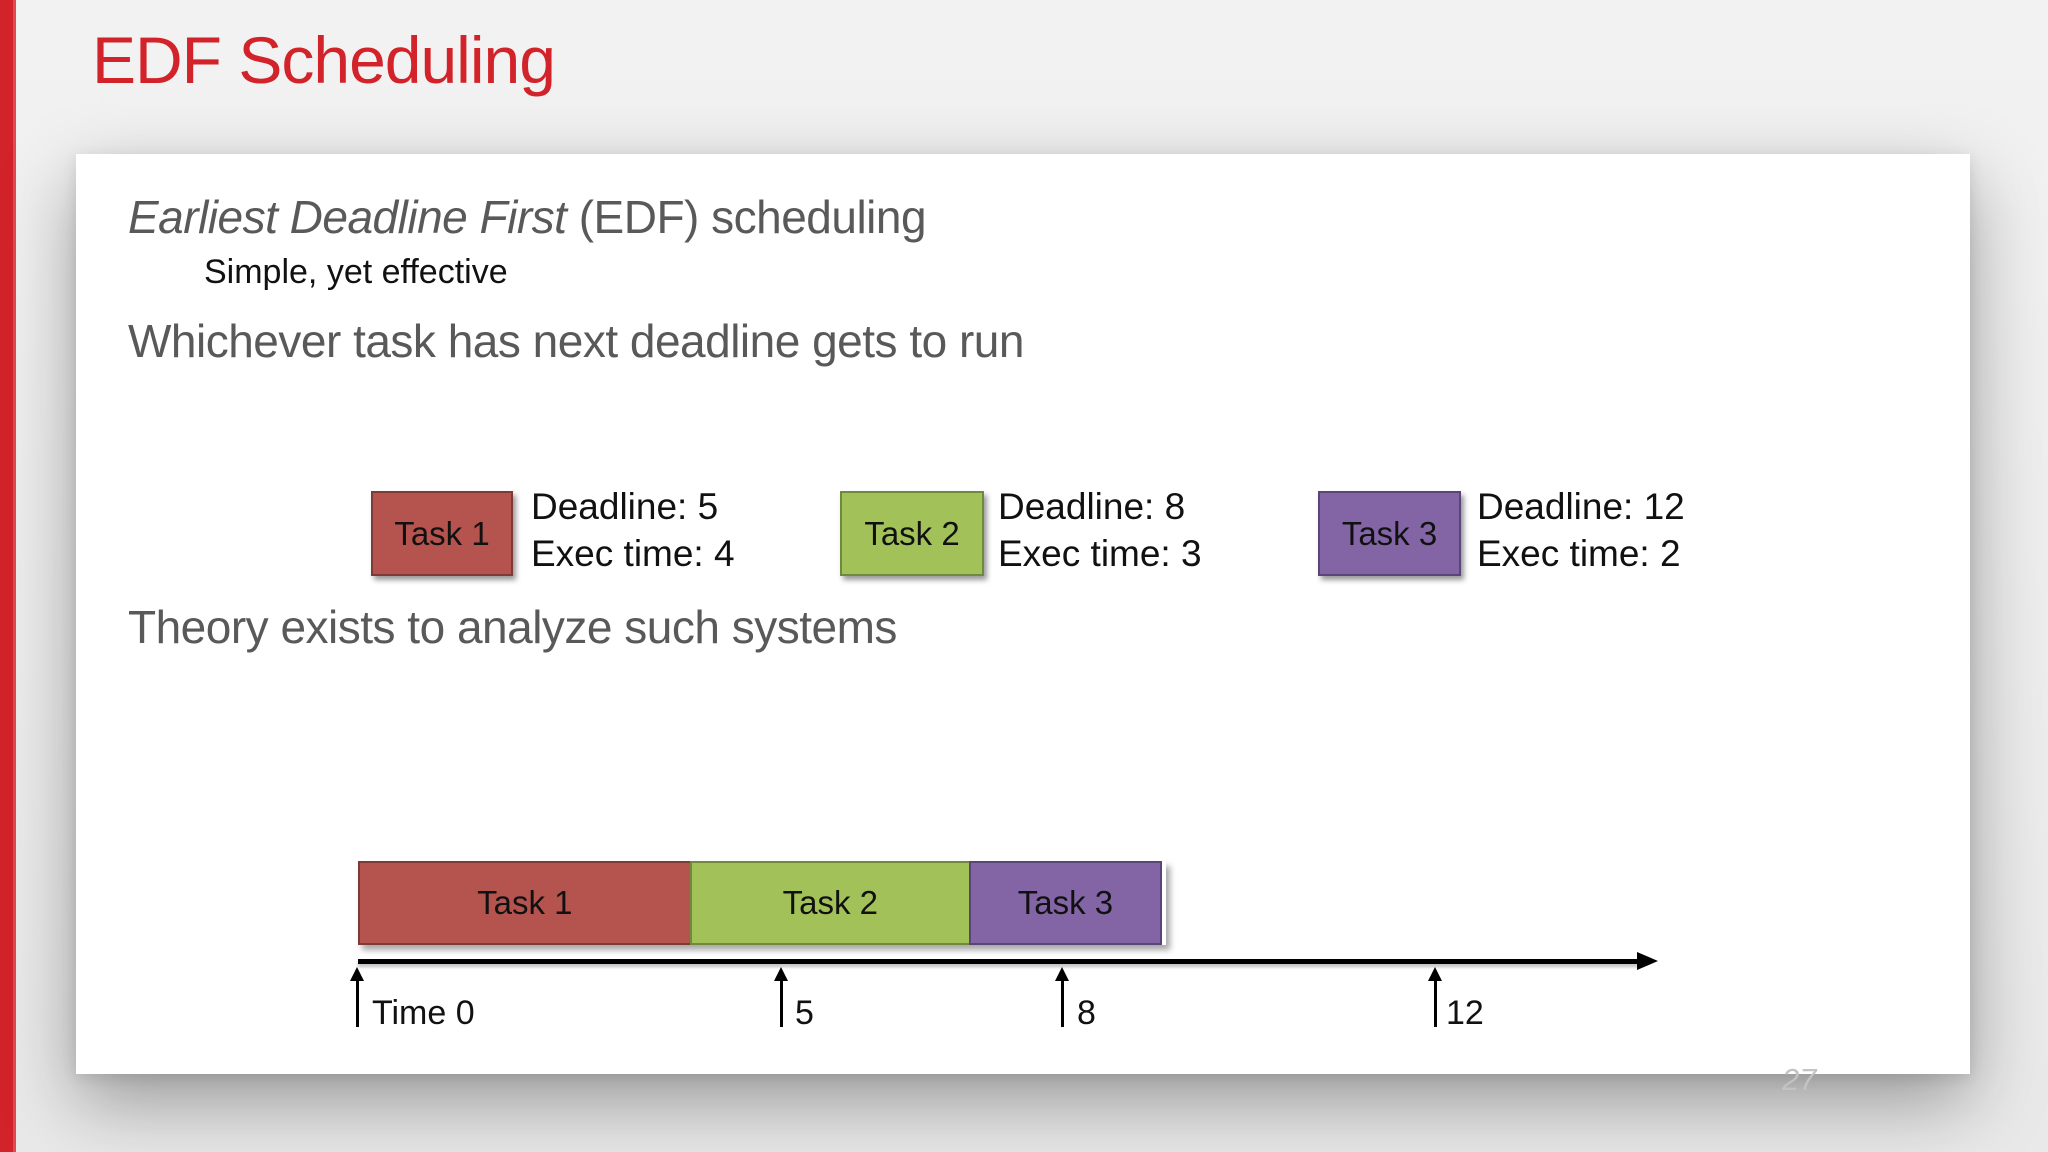 This screenshot has width=2048, height=1152. What do you see at coordinates (633, 553) in the screenshot?
I see `task1-exec-time: Exec time: 4` at bounding box center [633, 553].